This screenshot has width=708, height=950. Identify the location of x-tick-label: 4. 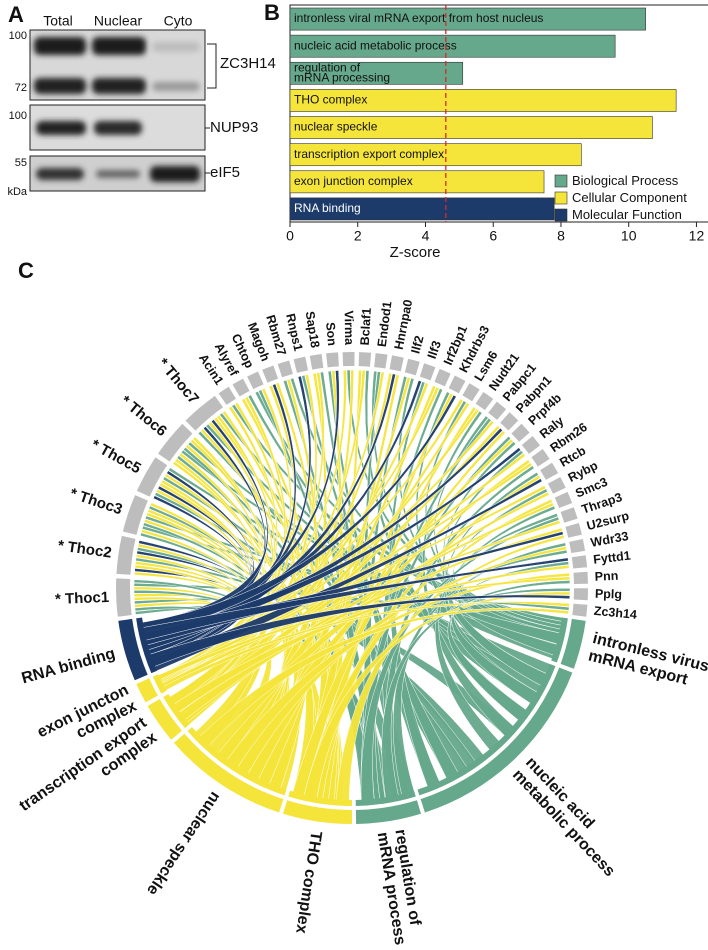
(426, 236).